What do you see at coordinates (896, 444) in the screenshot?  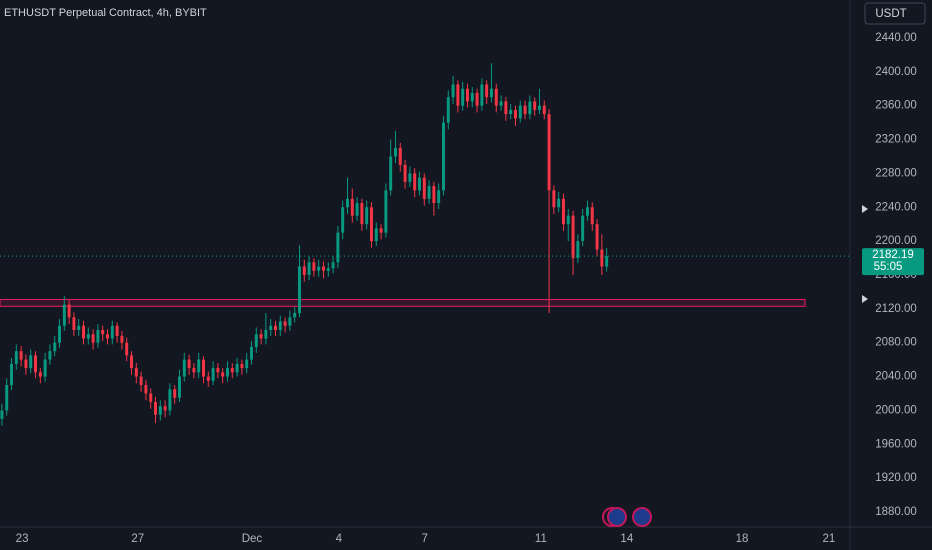 I see `y-tick-label: 1960.00` at bounding box center [896, 444].